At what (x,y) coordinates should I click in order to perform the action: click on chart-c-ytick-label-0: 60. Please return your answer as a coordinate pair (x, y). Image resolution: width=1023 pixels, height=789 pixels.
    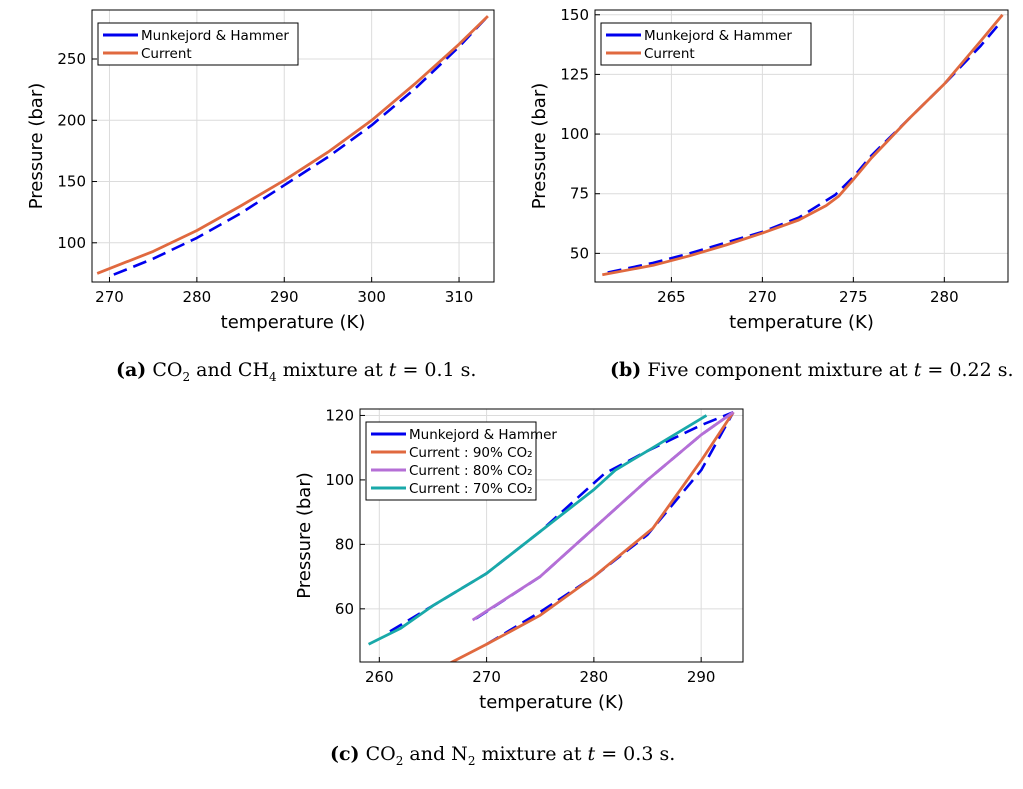
    Looking at the image, I should click on (344, 609).